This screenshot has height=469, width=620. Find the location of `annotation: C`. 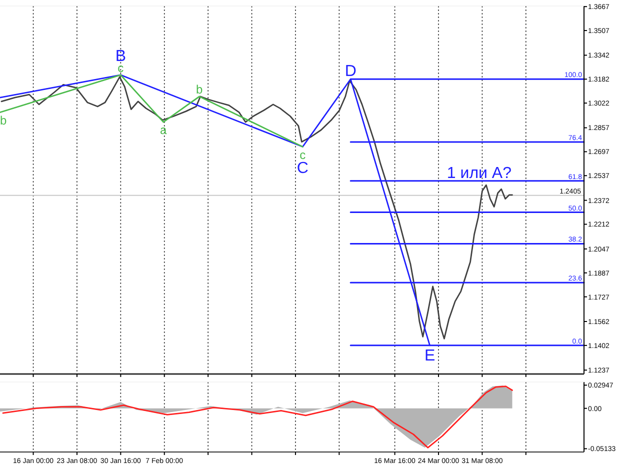

annotation: C is located at coordinates (302, 168).